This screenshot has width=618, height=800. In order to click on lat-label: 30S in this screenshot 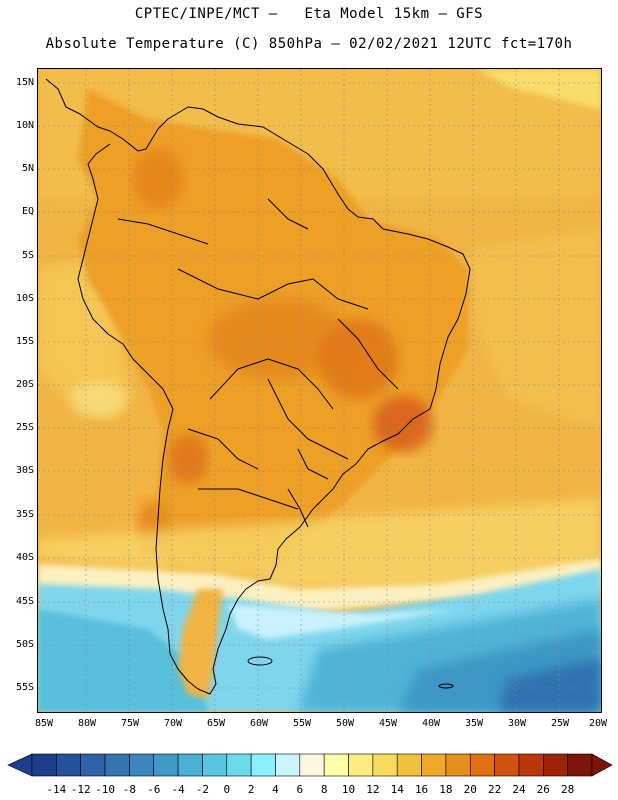, I will do `click(24, 470)`.